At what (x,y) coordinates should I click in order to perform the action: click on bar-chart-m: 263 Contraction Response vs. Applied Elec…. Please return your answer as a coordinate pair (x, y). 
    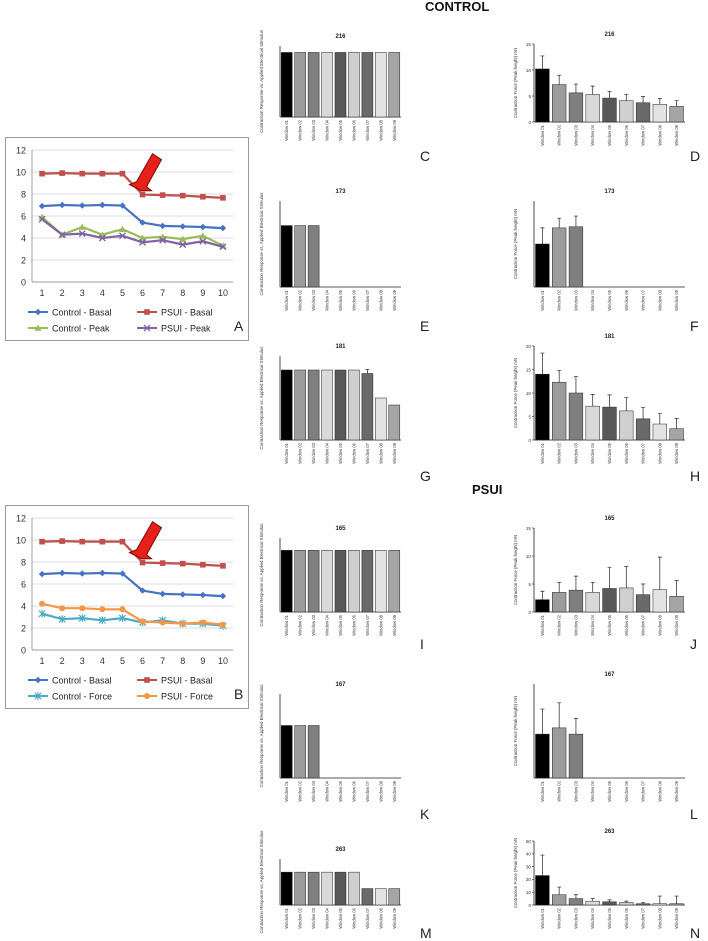
    Looking at the image, I should click on (330, 881).